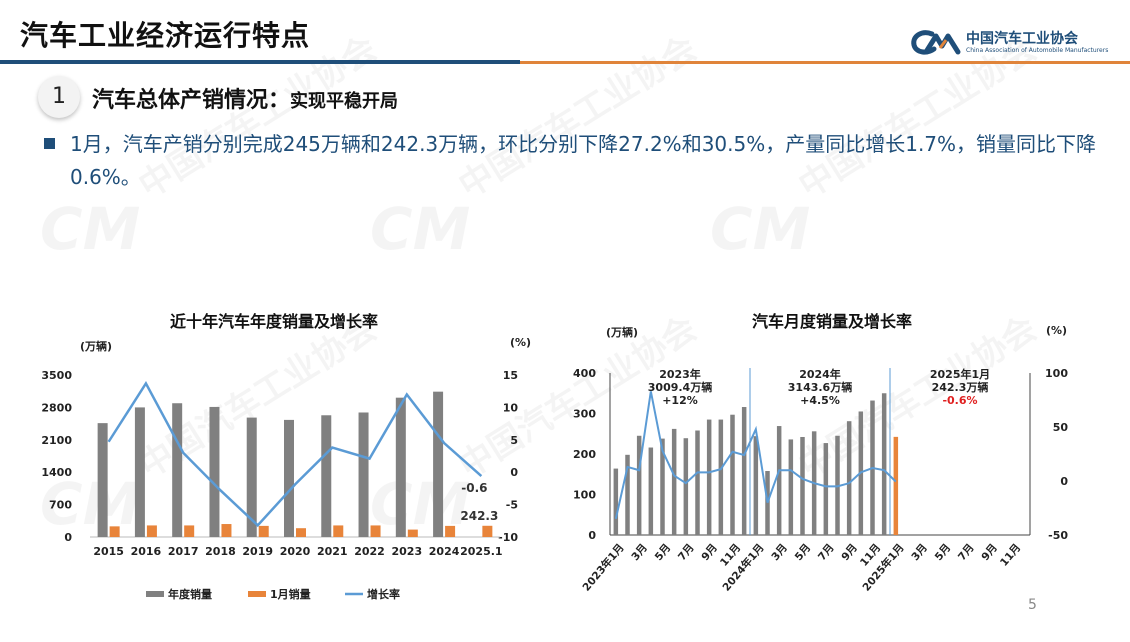  Describe the element at coordinates (680, 400) in the screenshot. I see `year-label-growth: +12%` at that location.